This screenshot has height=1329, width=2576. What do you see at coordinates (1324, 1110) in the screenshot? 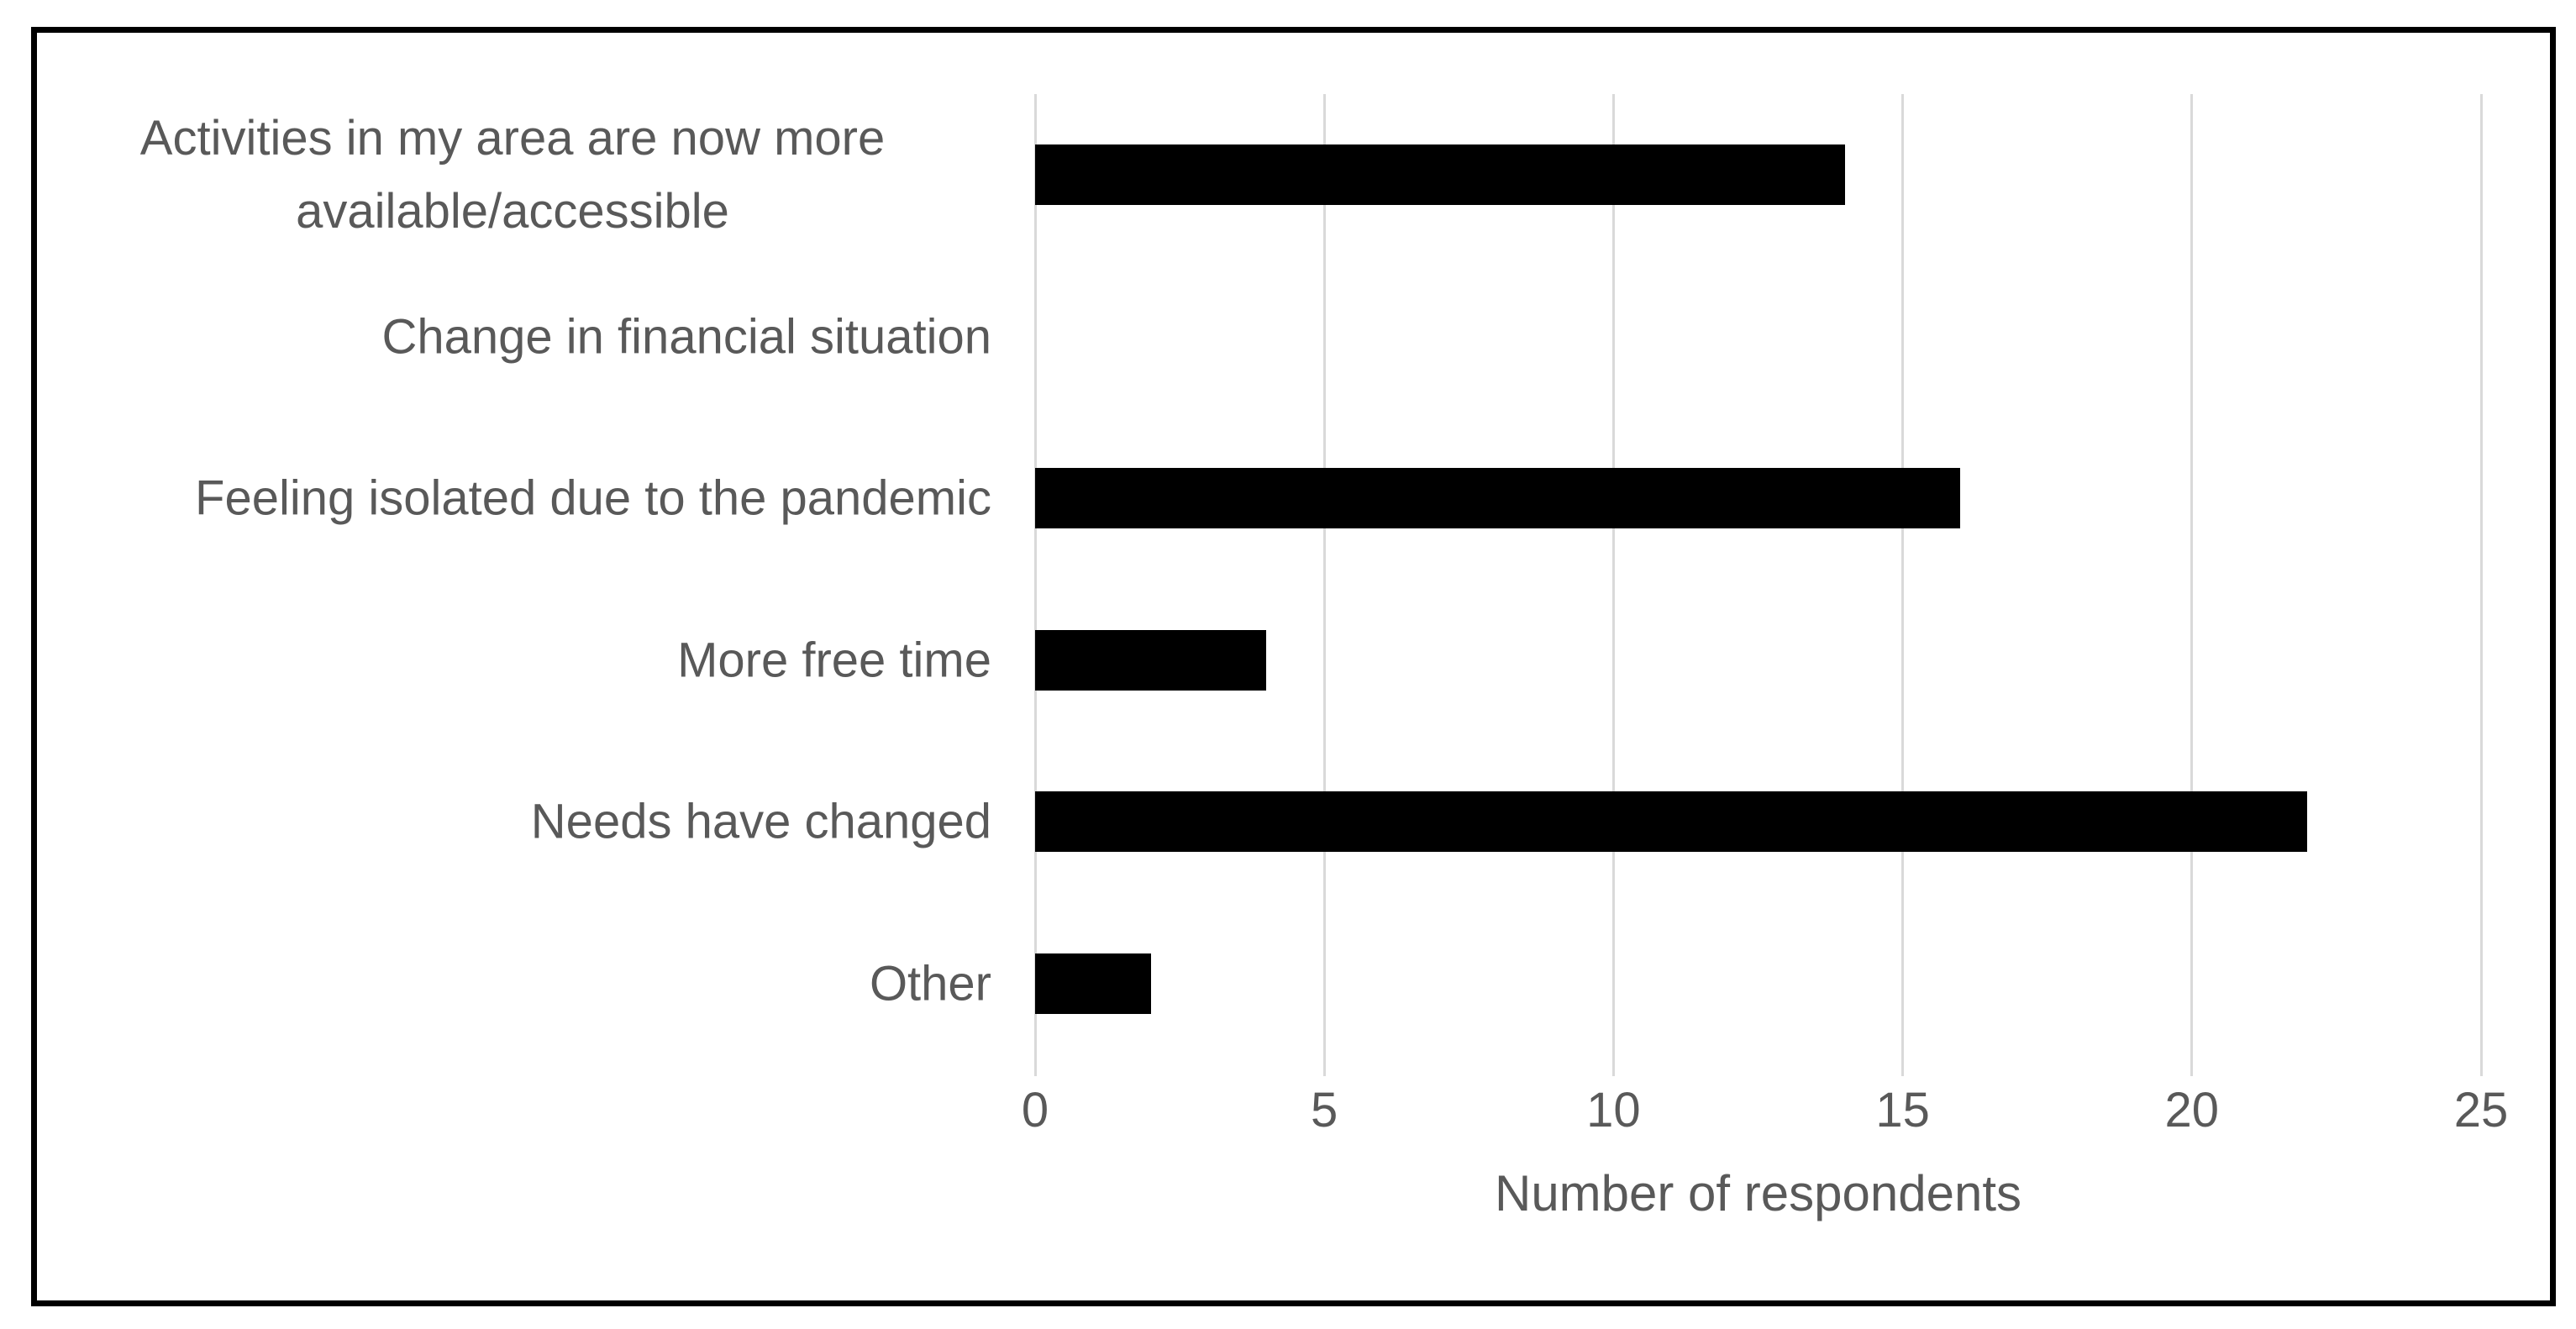
I see `x-tick-label: 5` at bounding box center [1324, 1110].